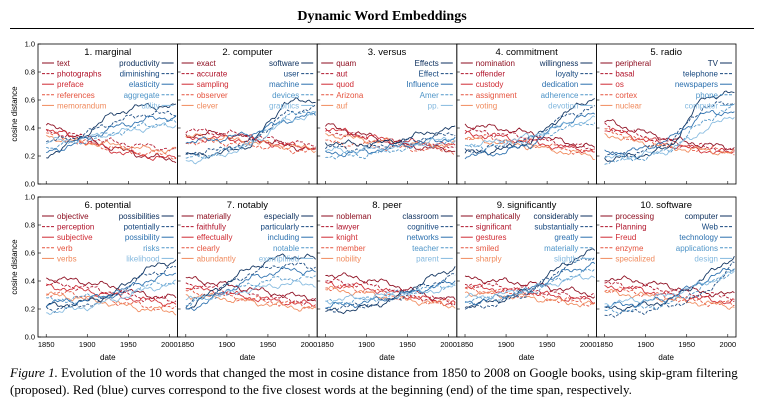  What do you see at coordinates (561, 248) in the screenshot?
I see `legend-entry-blue: materially` at bounding box center [561, 248].